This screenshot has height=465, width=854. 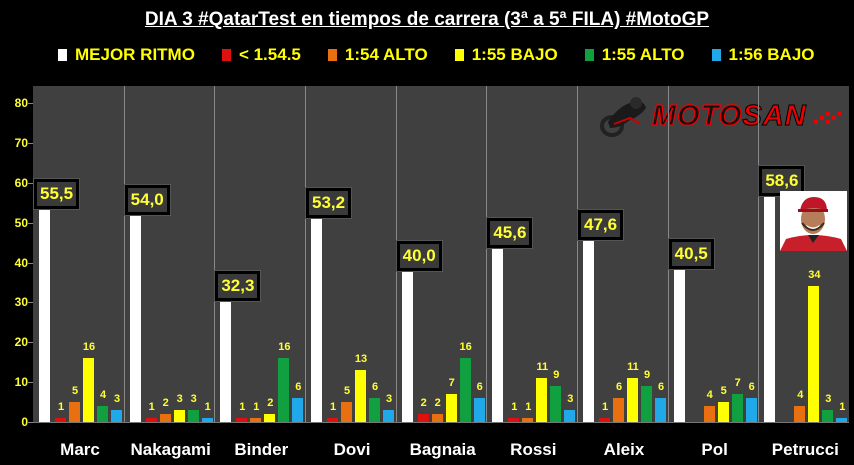 What do you see at coordinates (441, 422) in the screenshot?
I see `x-axis-baseline` at bounding box center [441, 422].